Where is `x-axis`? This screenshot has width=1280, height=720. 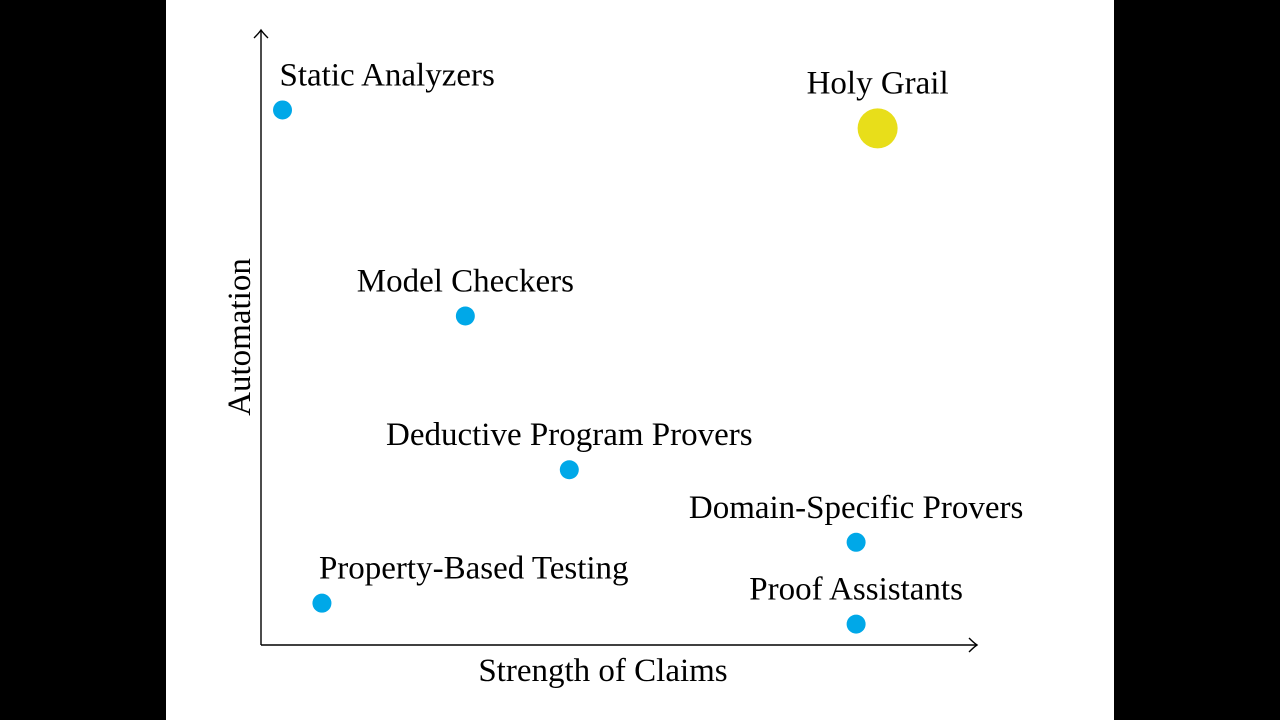 x-axis is located at coordinates (620, 645).